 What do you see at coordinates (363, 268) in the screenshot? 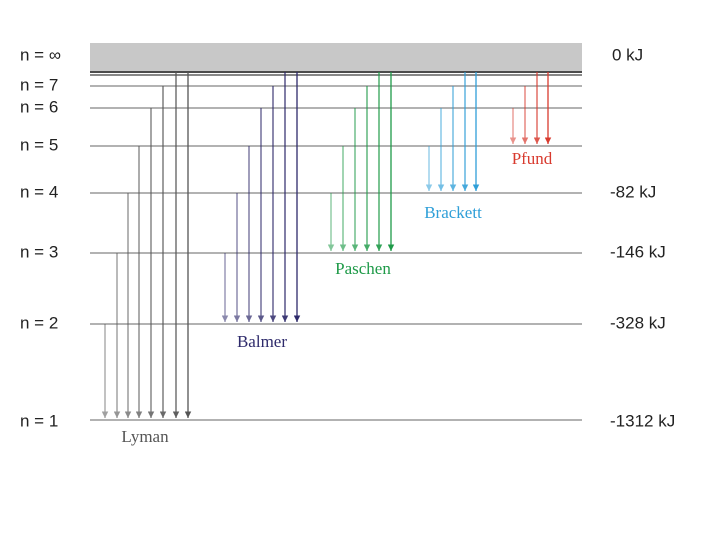
I see `series-label: Paschen` at bounding box center [363, 268].